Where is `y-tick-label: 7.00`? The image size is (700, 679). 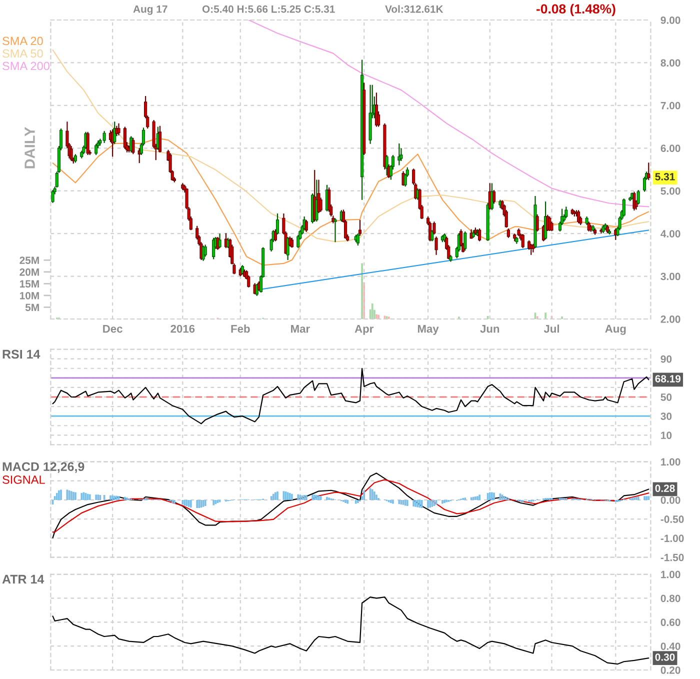 y-tick-label: 7.00 is located at coordinates (670, 106).